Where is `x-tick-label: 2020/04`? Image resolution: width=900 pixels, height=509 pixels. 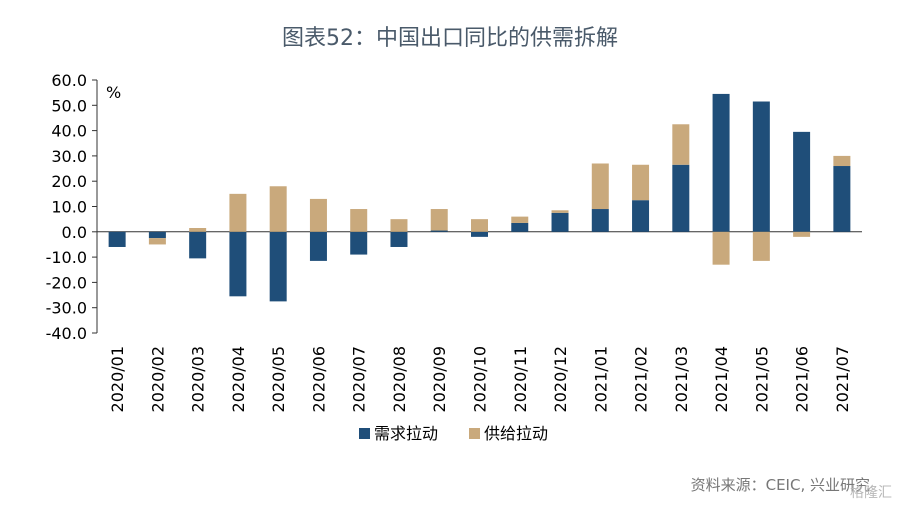
x-tick-label: 2020/04 is located at coordinates (238, 379).